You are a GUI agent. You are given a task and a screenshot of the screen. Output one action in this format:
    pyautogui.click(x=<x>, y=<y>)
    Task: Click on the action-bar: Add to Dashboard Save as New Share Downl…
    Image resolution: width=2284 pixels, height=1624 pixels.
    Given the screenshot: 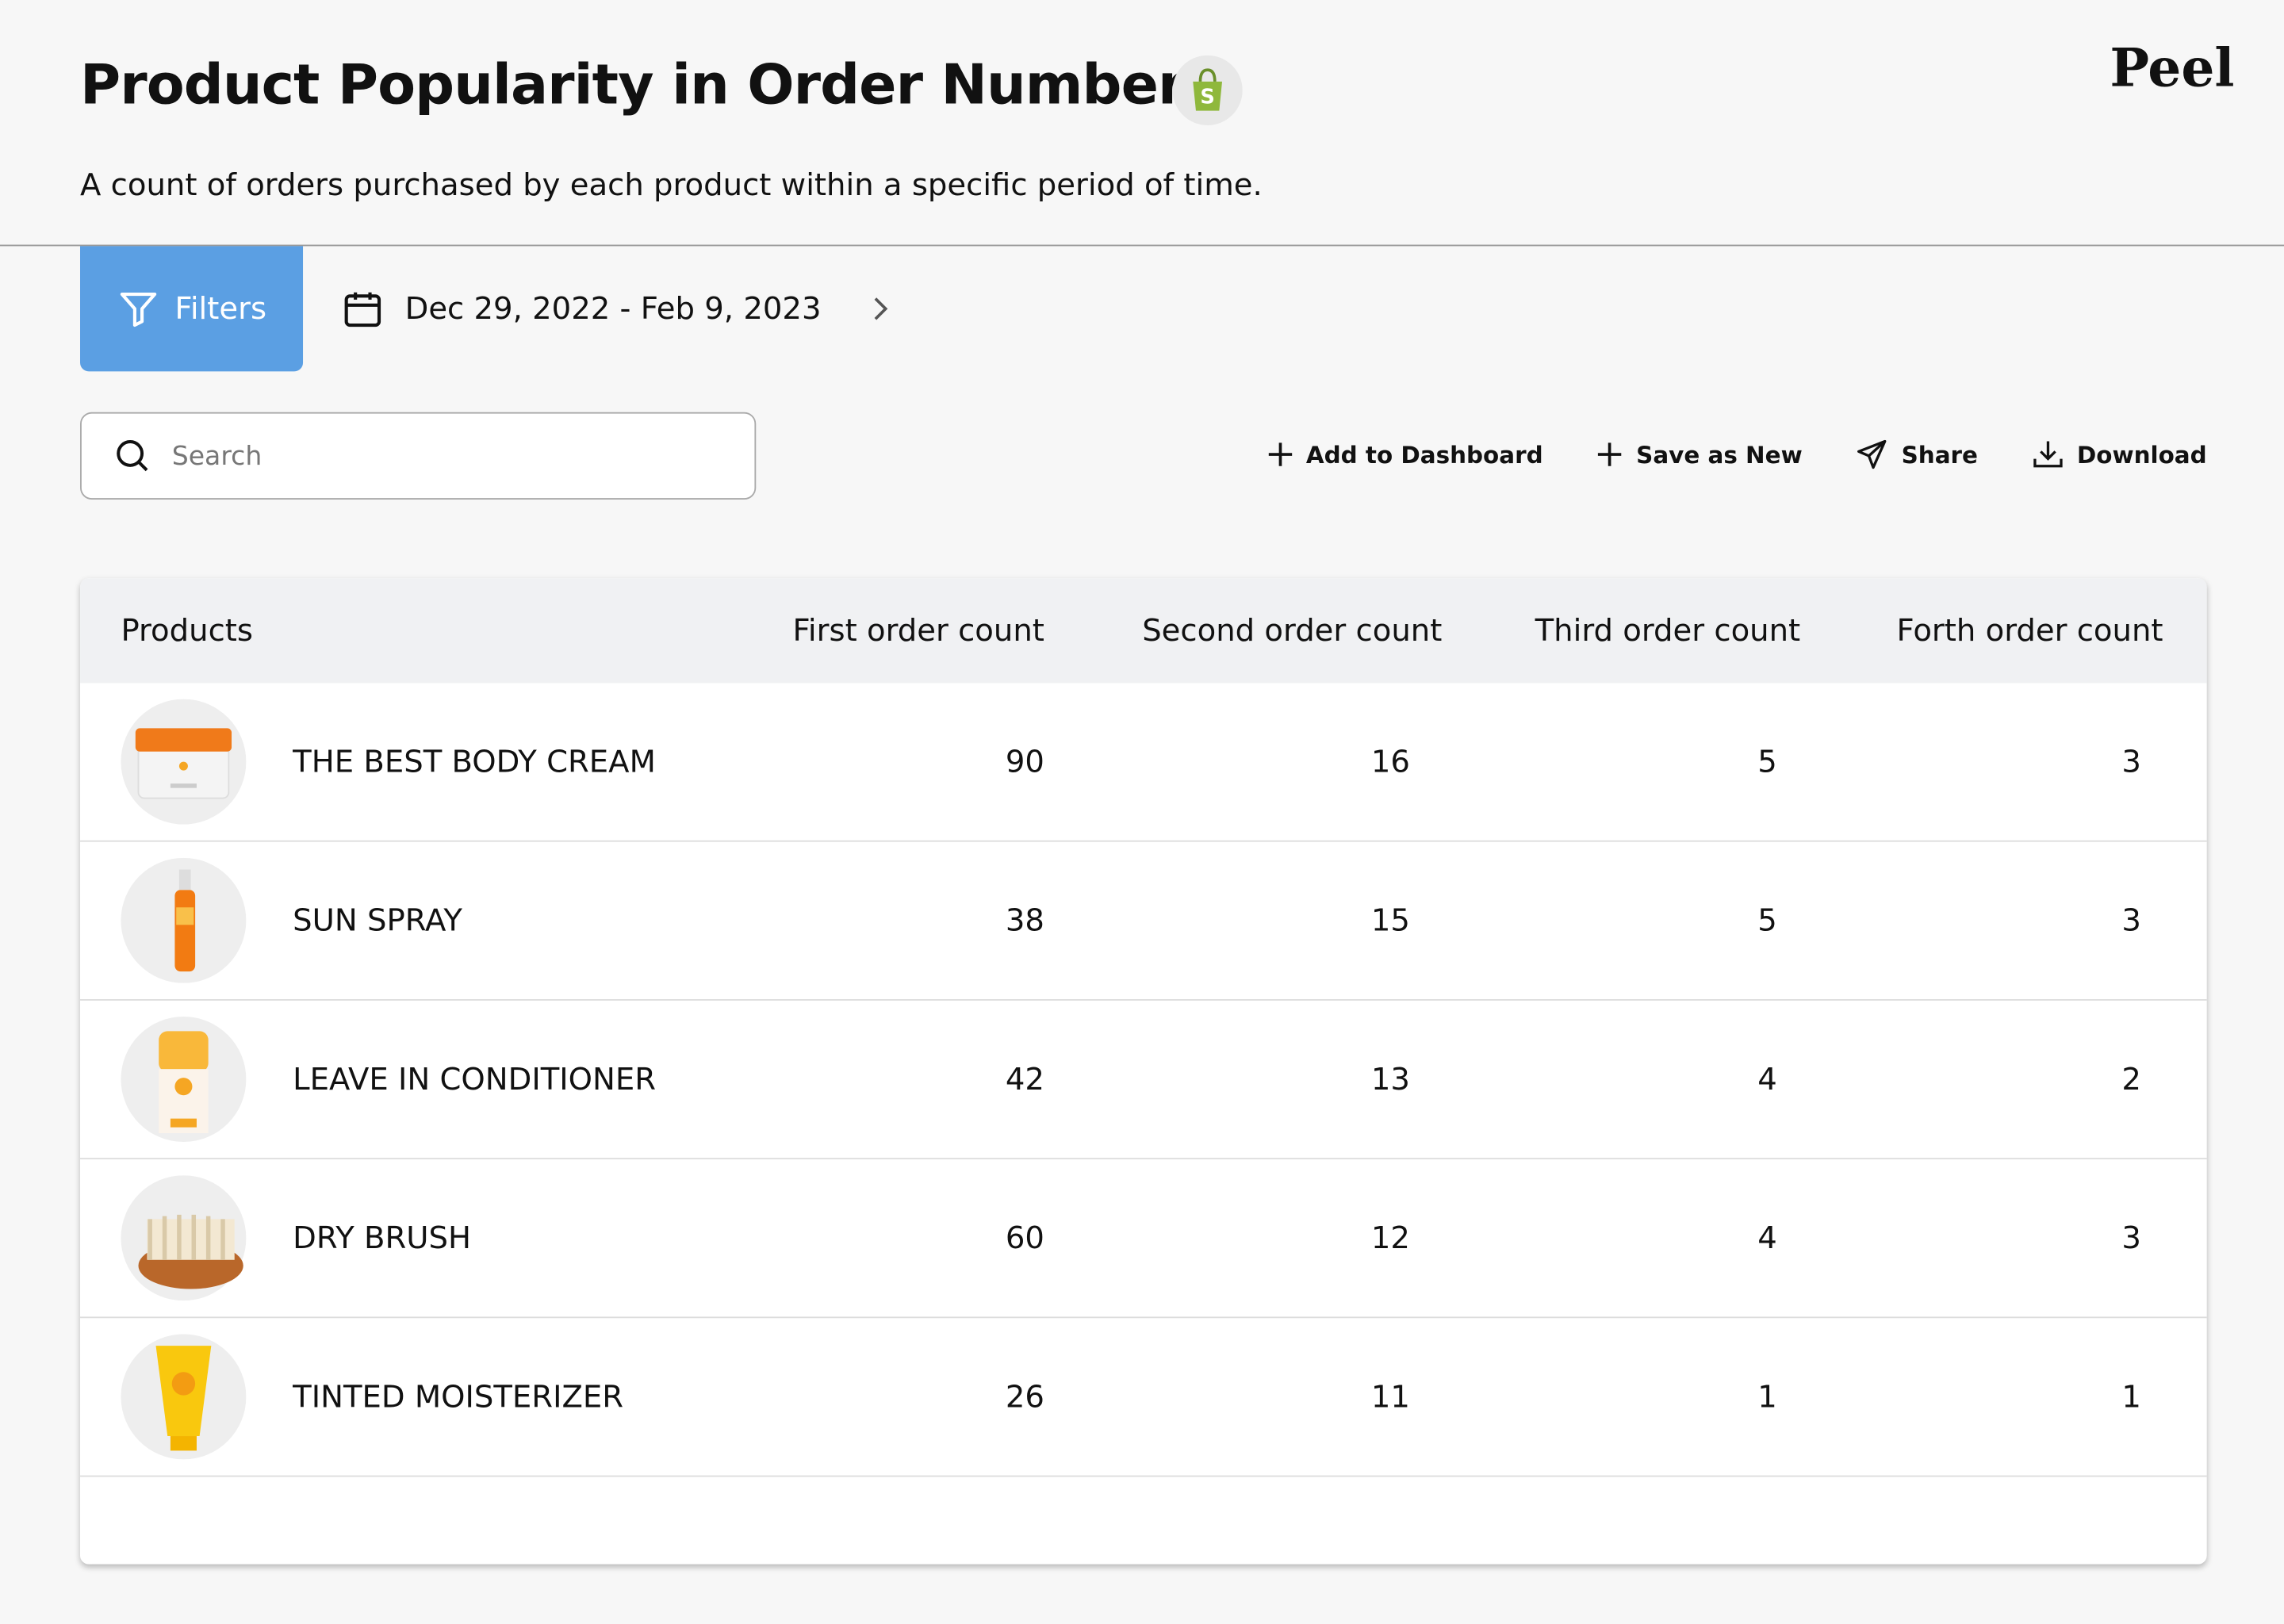 What is the action you would take?
    pyautogui.click(x=1736, y=455)
    